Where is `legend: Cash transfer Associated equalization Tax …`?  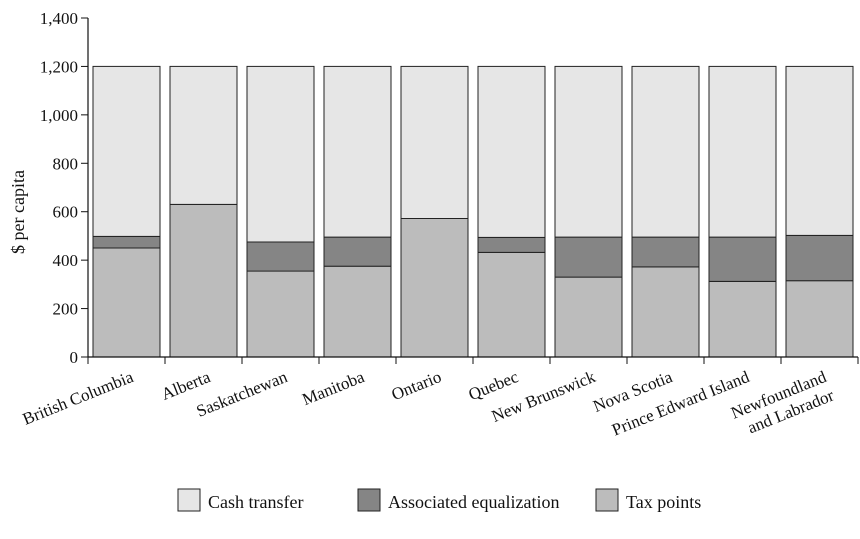 legend: Cash transfer Associated equalization Tax … is located at coordinates (439, 500).